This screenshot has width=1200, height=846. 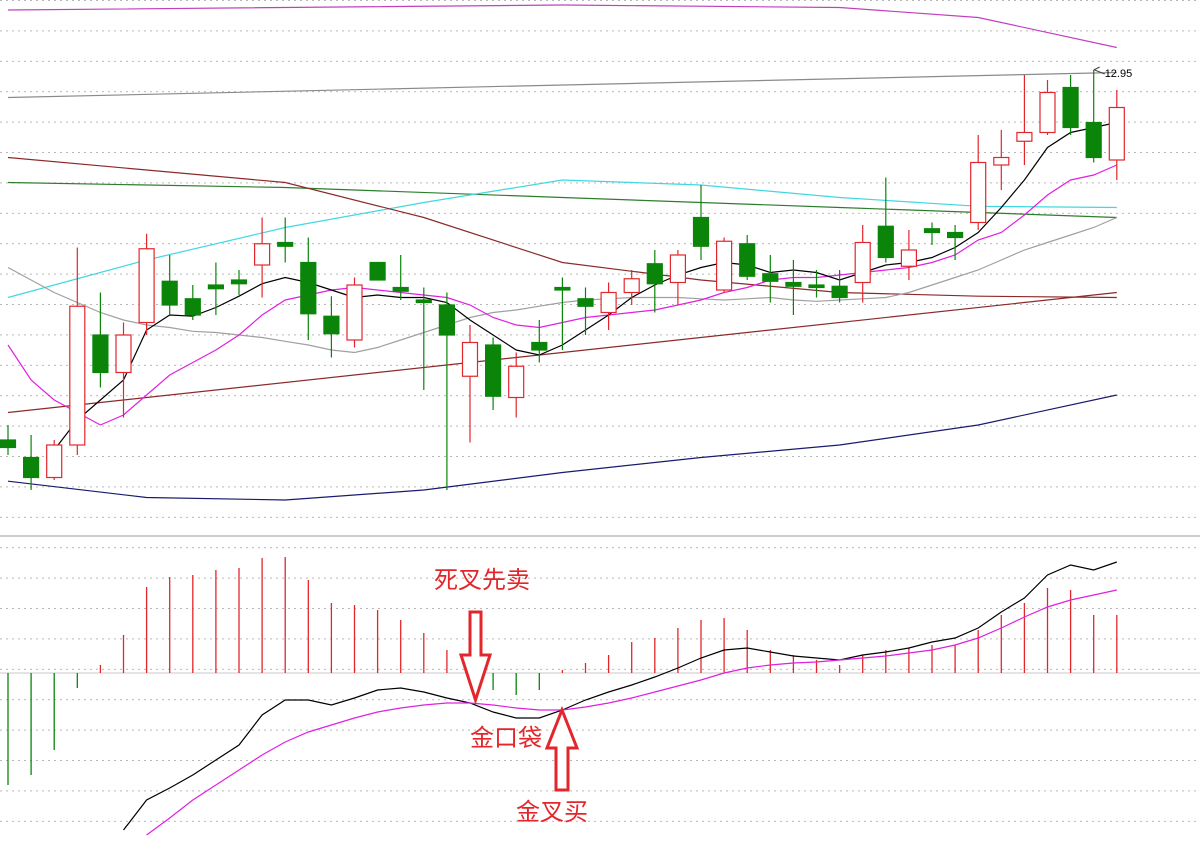 What do you see at coordinates (562, 748) in the screenshot?
I see `up-arrow` at bounding box center [562, 748].